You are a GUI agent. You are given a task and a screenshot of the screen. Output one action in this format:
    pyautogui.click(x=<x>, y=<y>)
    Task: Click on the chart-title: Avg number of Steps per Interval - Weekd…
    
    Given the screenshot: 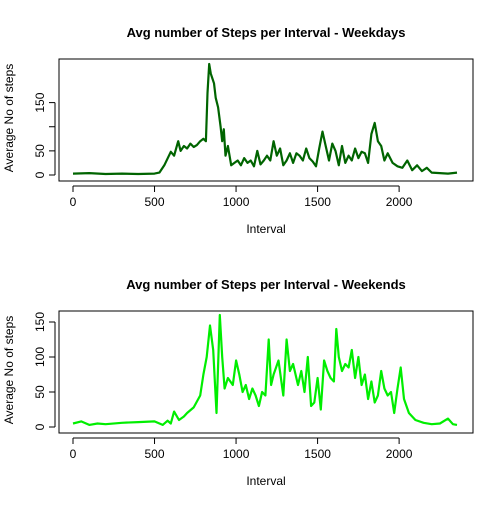 What is the action you would take?
    pyautogui.click(x=266, y=32)
    